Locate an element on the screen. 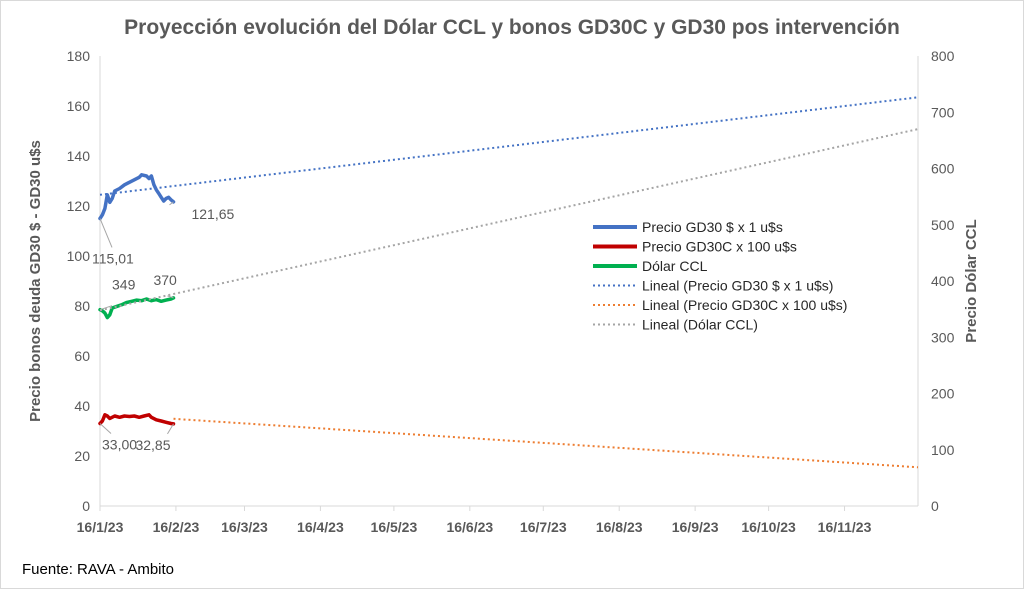  legend-label-5: Lineal (Precio GD30C x 100 u$s) is located at coordinates (744, 305).